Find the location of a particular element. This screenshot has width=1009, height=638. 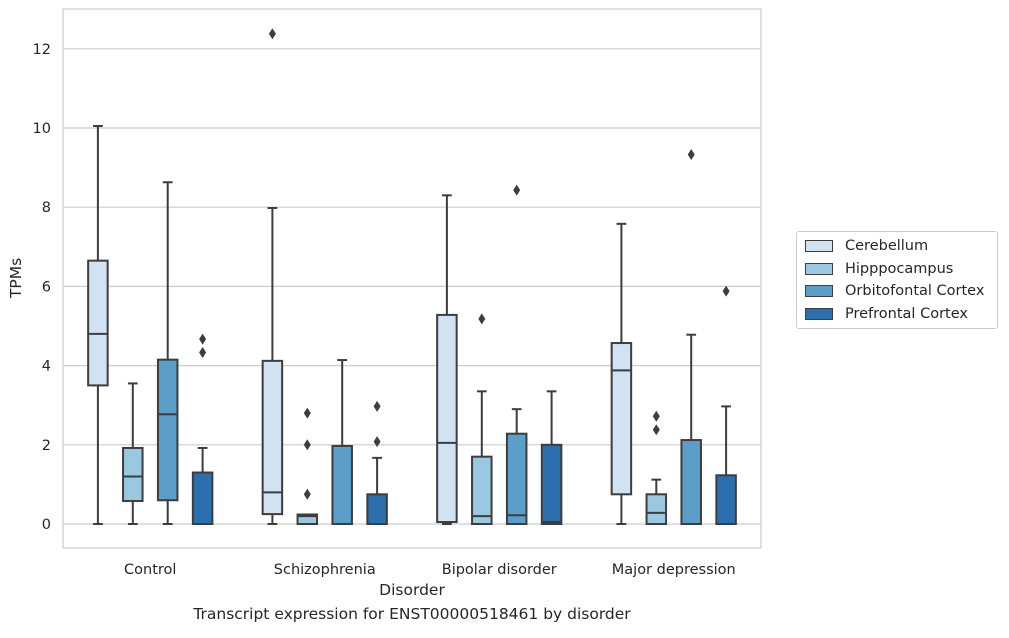

x-tick-label: Bipolar disorder is located at coordinates (499, 570).